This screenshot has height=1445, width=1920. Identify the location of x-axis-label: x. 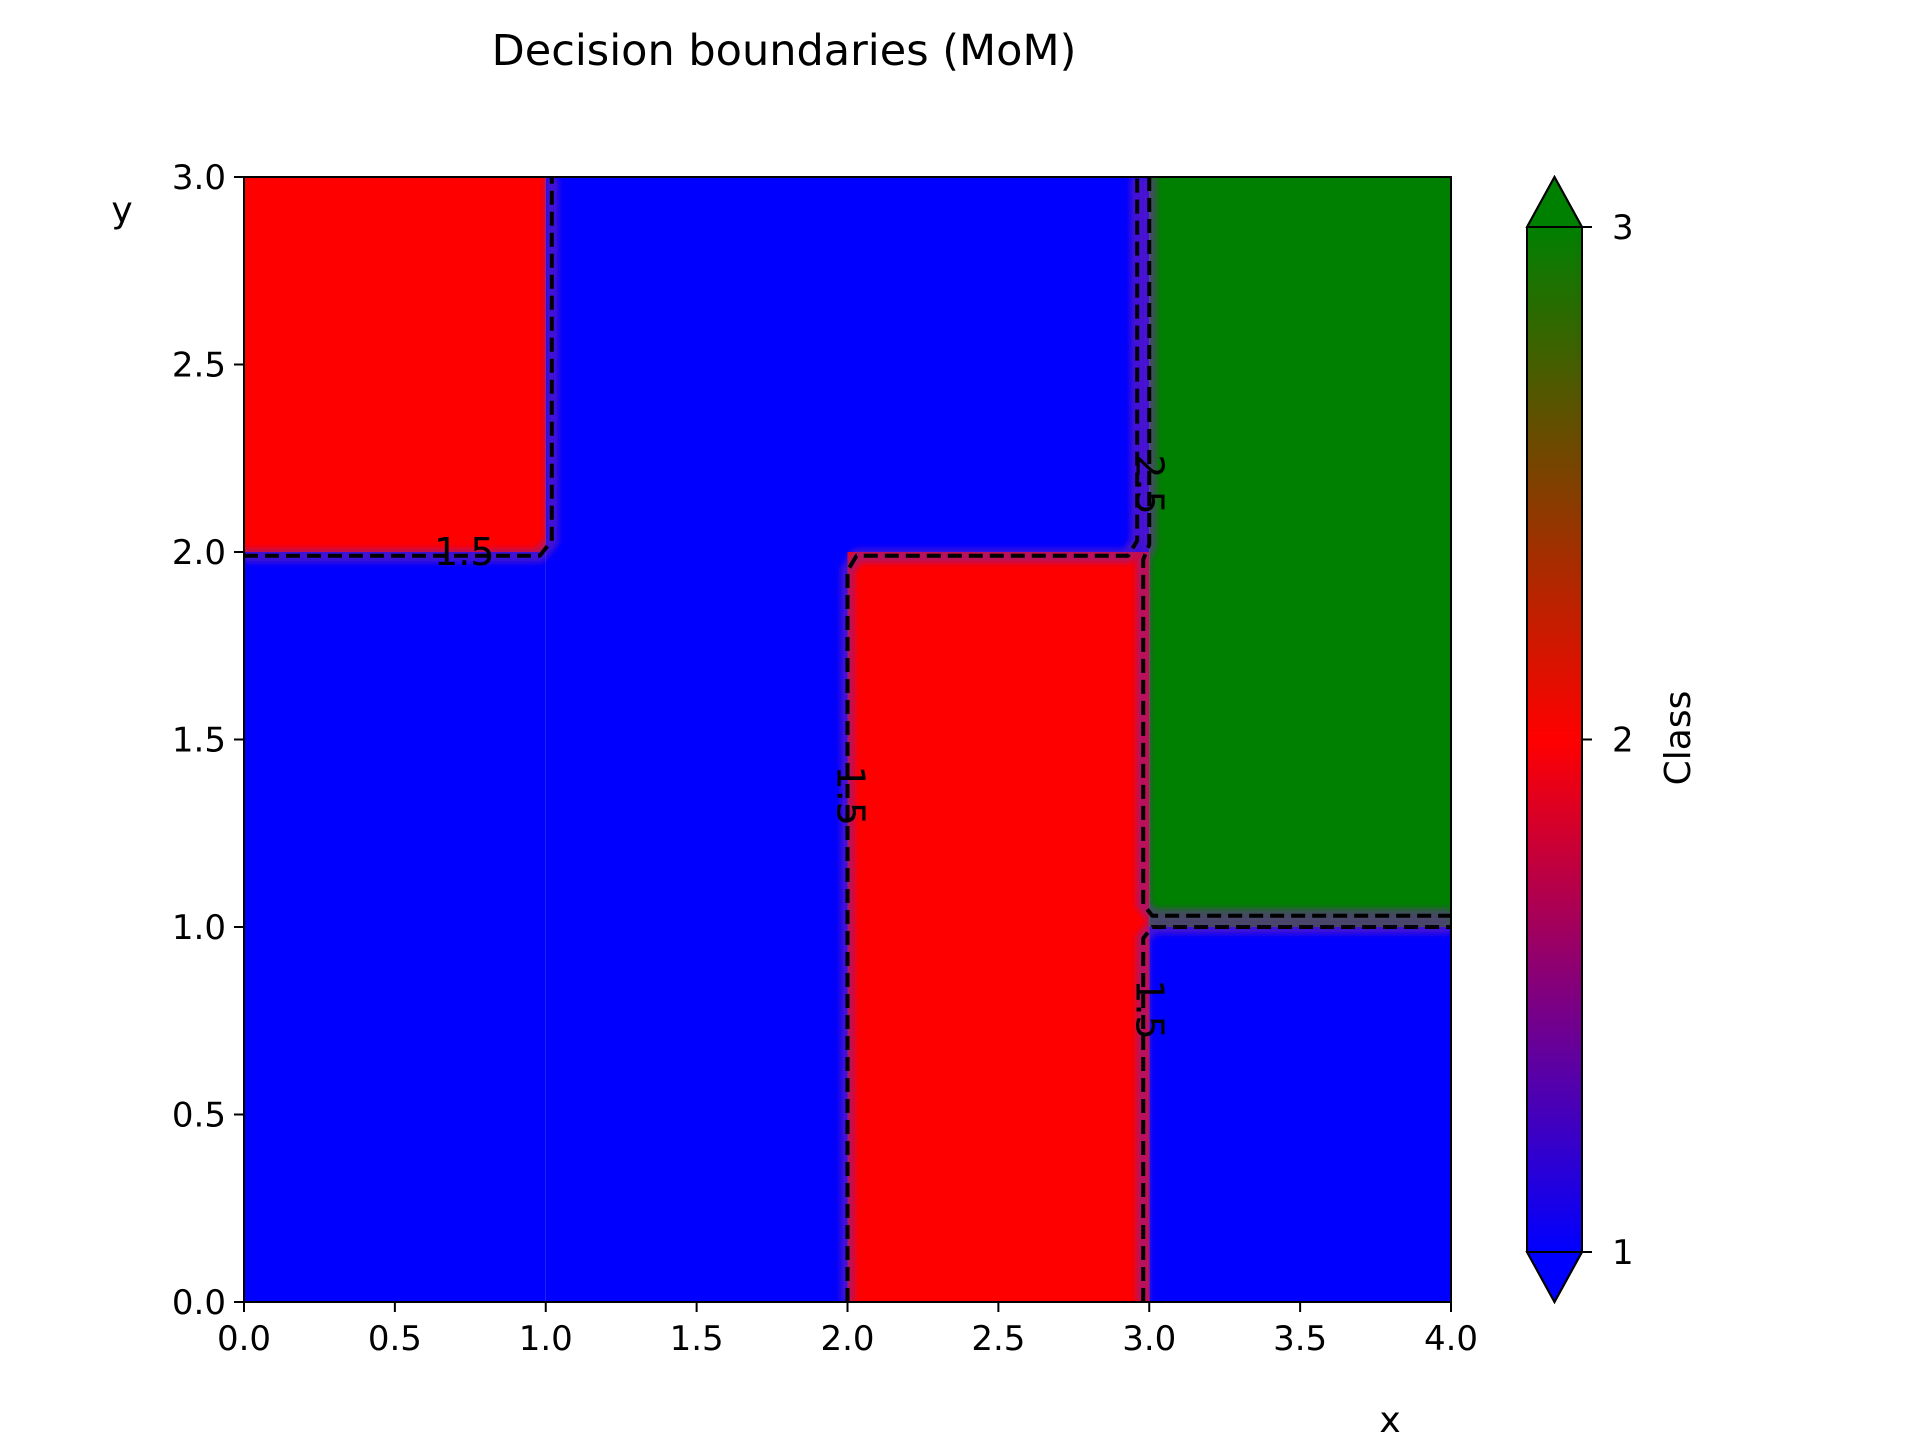
(1389, 1420).